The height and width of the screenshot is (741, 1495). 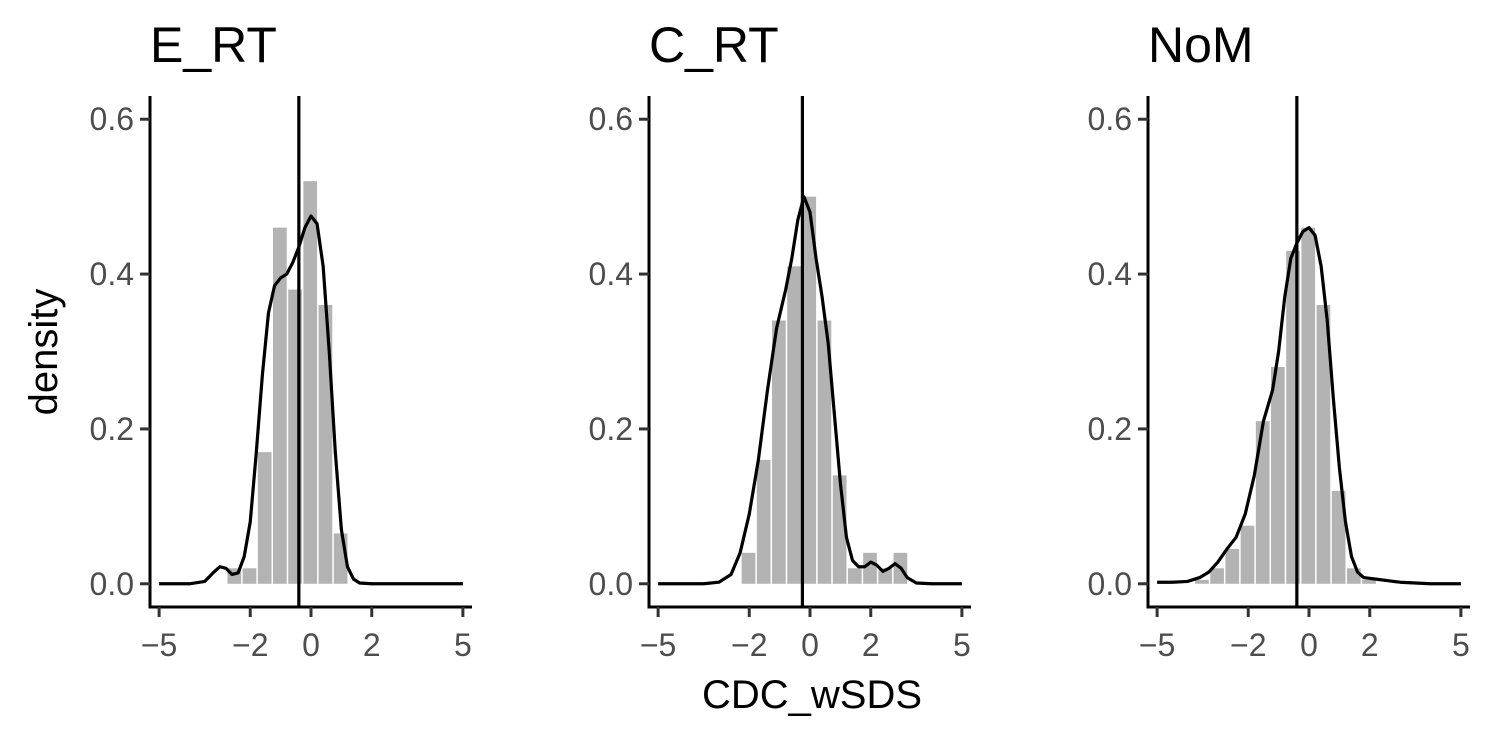 What do you see at coordinates (213, 45) in the screenshot?
I see `panel-title-e-rt: E_RT` at bounding box center [213, 45].